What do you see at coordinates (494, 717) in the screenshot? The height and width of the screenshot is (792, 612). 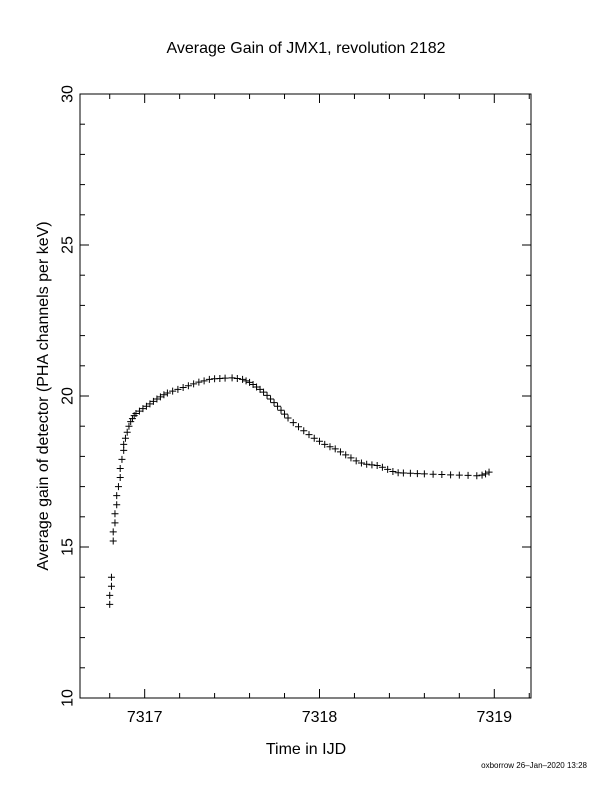 I see `x-tick-label: 7319` at bounding box center [494, 717].